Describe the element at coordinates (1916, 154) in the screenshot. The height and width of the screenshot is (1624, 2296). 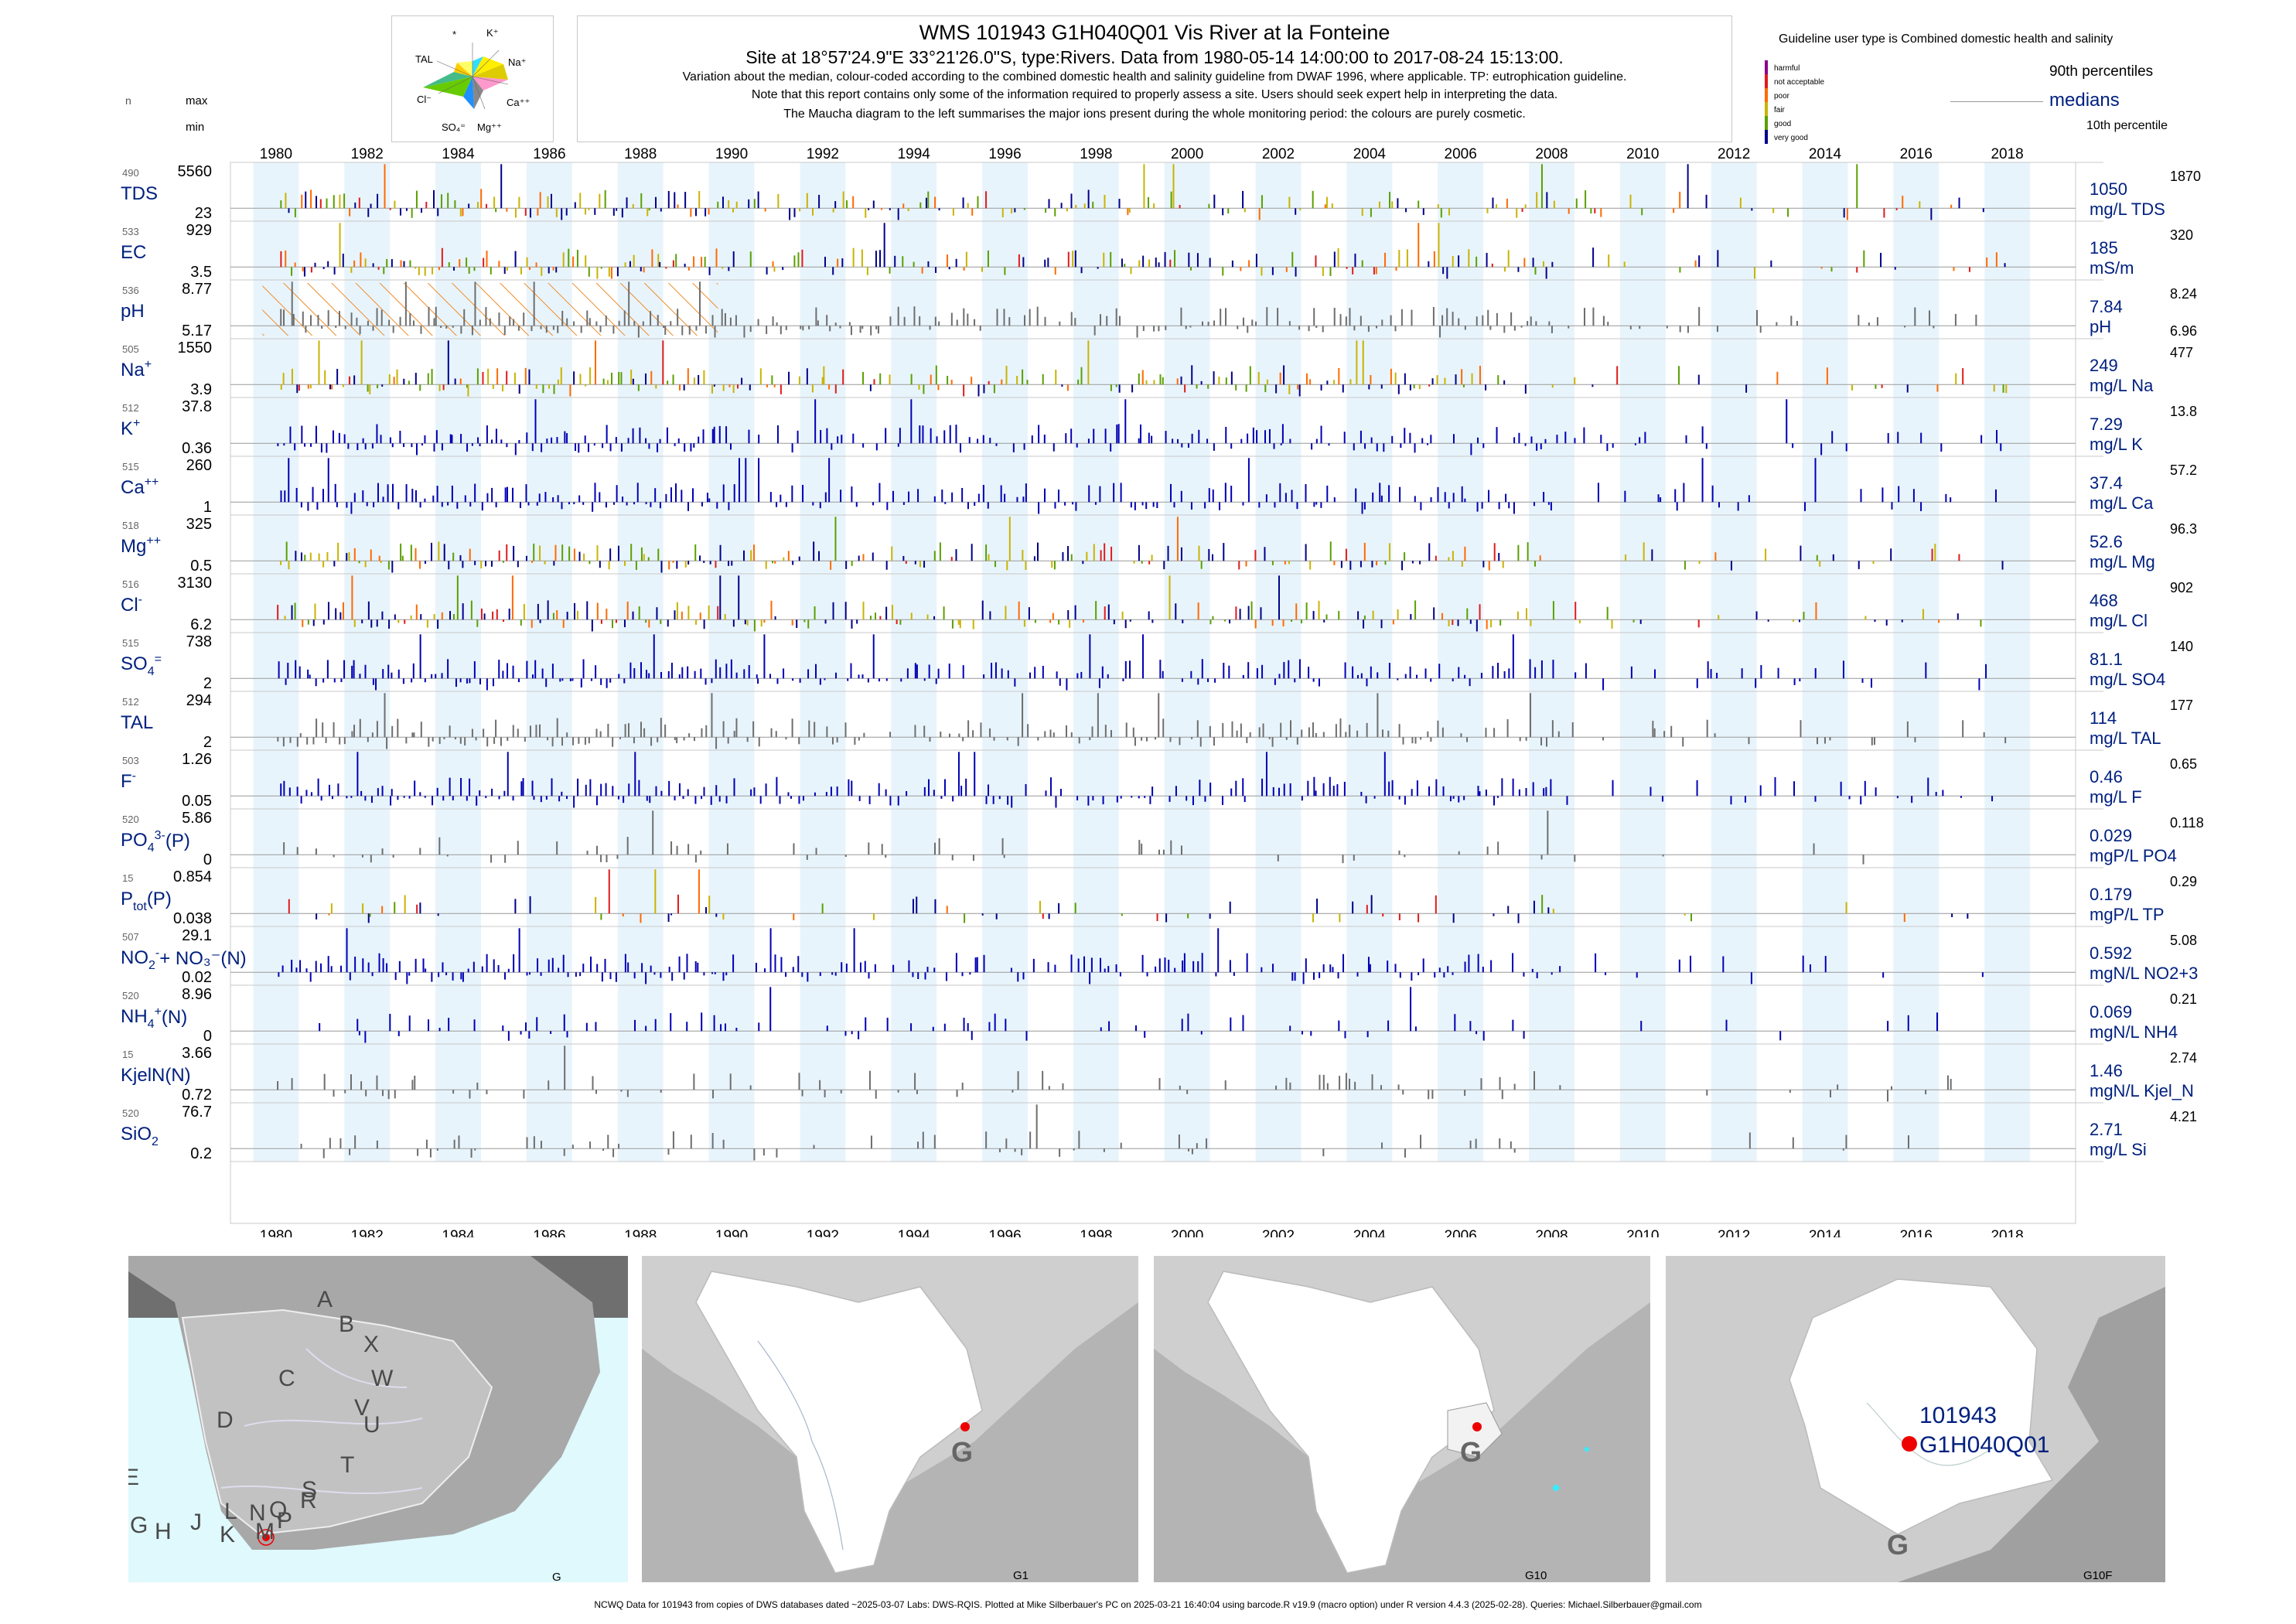
I see `x-tick-label: 2016` at that location.